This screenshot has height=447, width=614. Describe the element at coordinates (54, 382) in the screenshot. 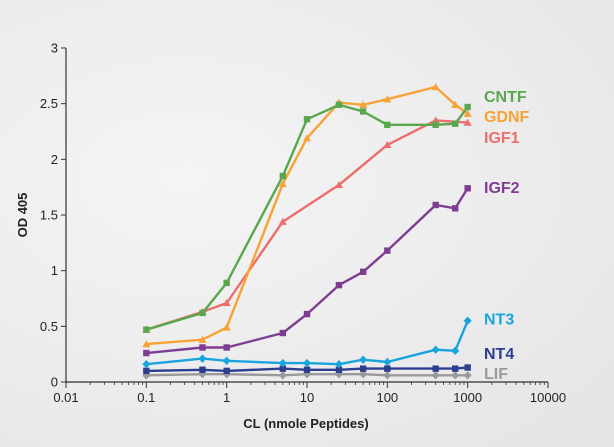

I see `y-tick-label: 0` at that location.